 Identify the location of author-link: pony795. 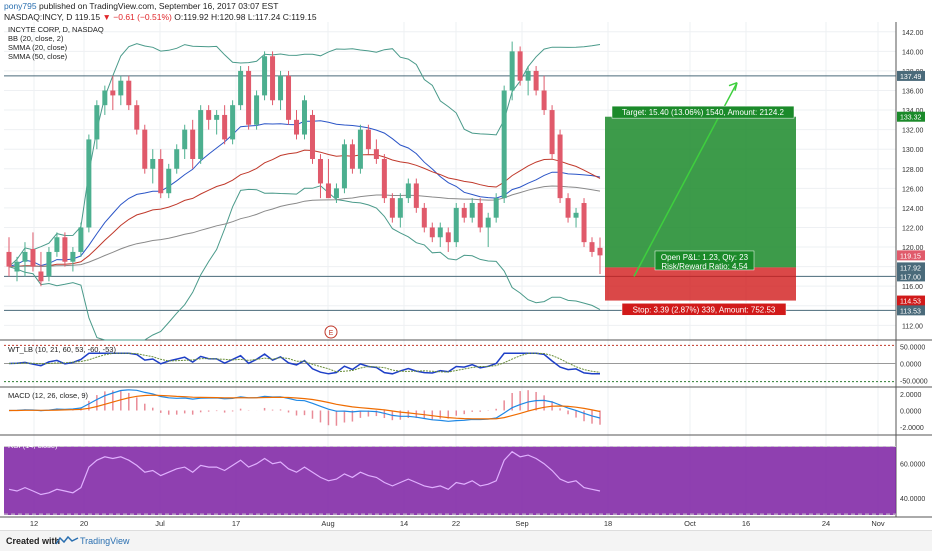
(20, 6).